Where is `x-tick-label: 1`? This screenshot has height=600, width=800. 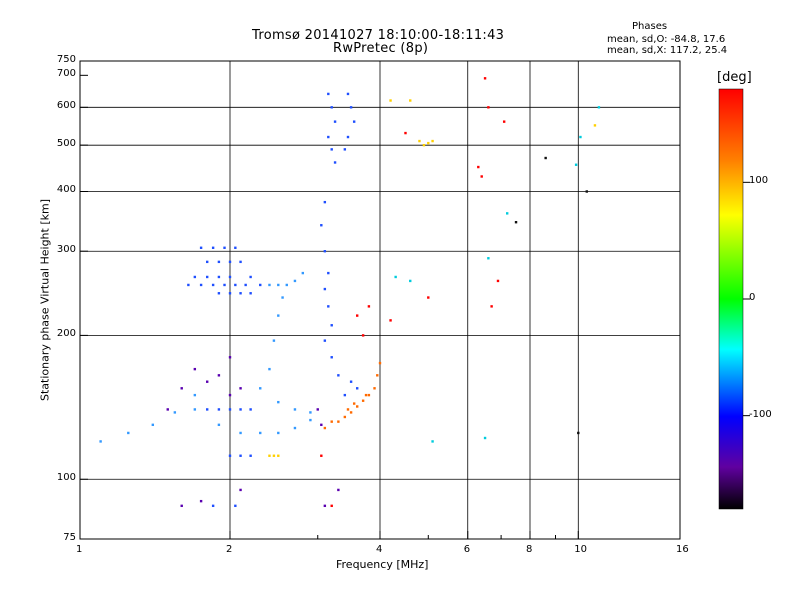 x-tick-label: 1 is located at coordinates (79, 549).